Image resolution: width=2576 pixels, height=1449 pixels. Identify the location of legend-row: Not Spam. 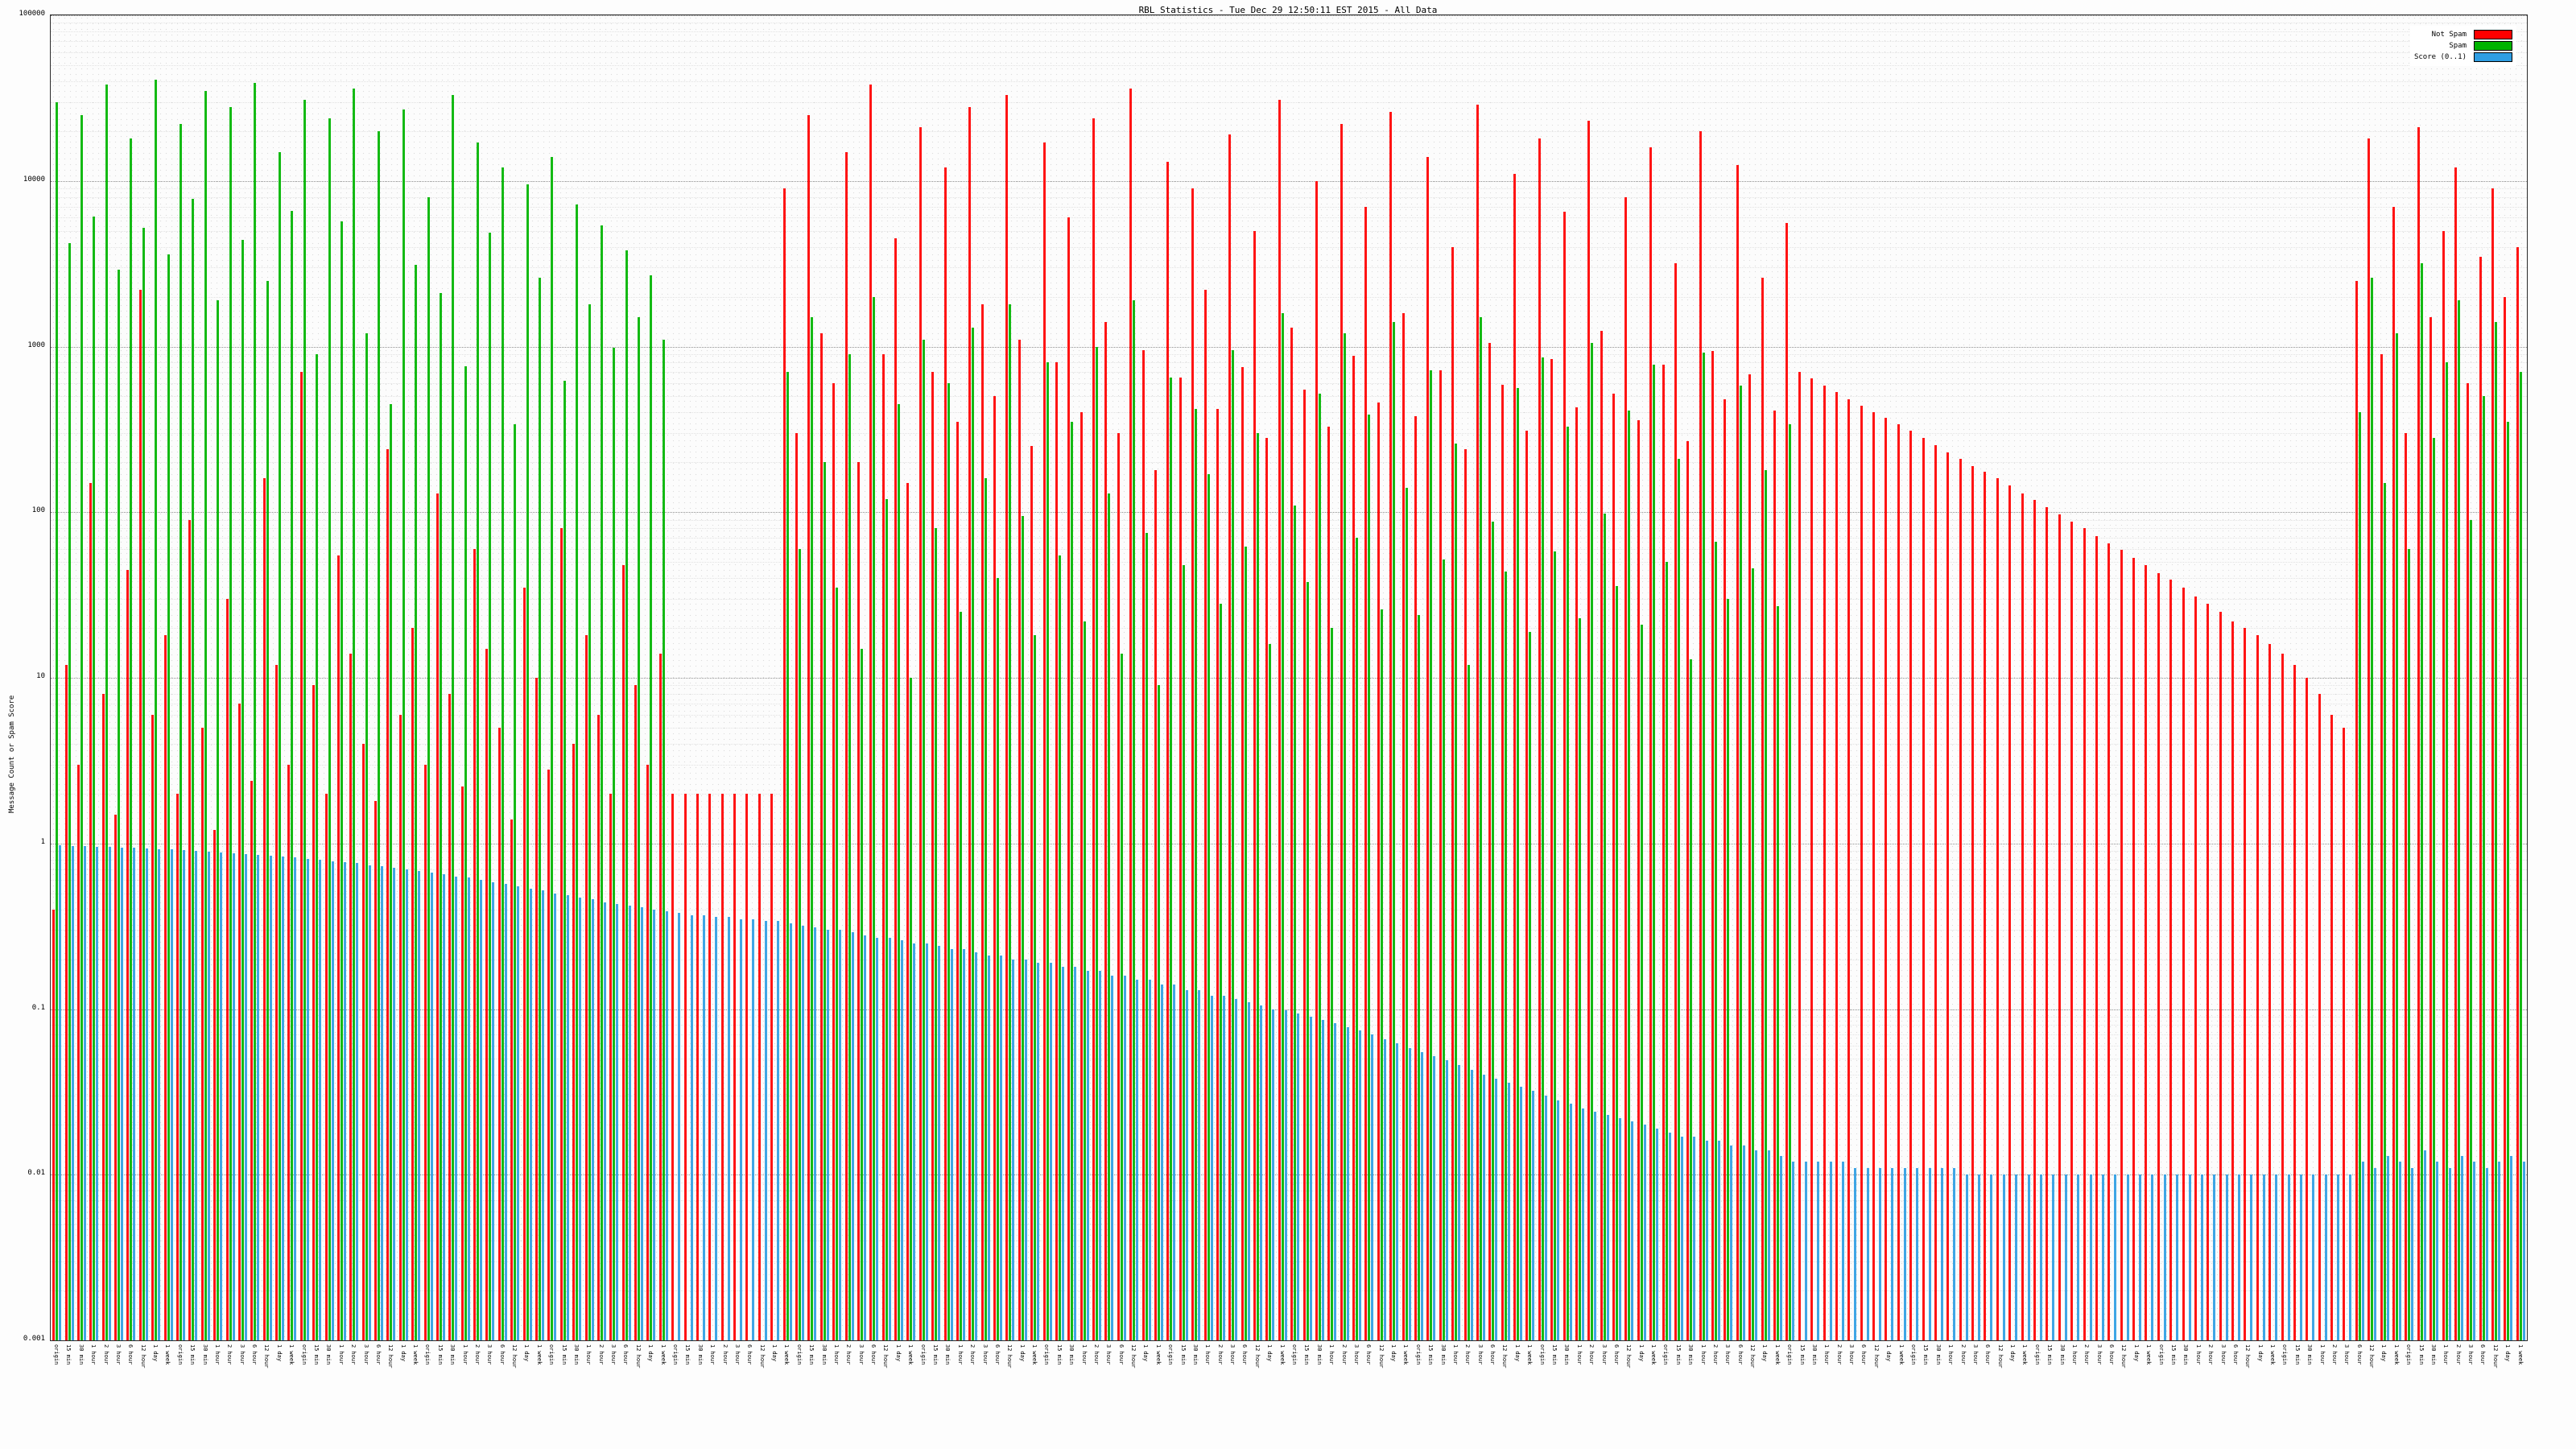
(2463, 34).